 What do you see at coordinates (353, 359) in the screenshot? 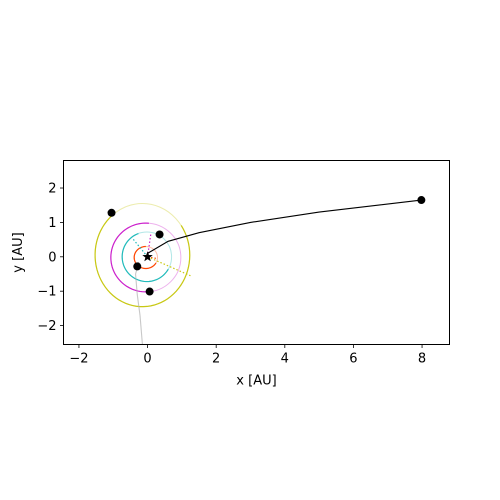
I see `x-tick-label: 6` at bounding box center [353, 359].